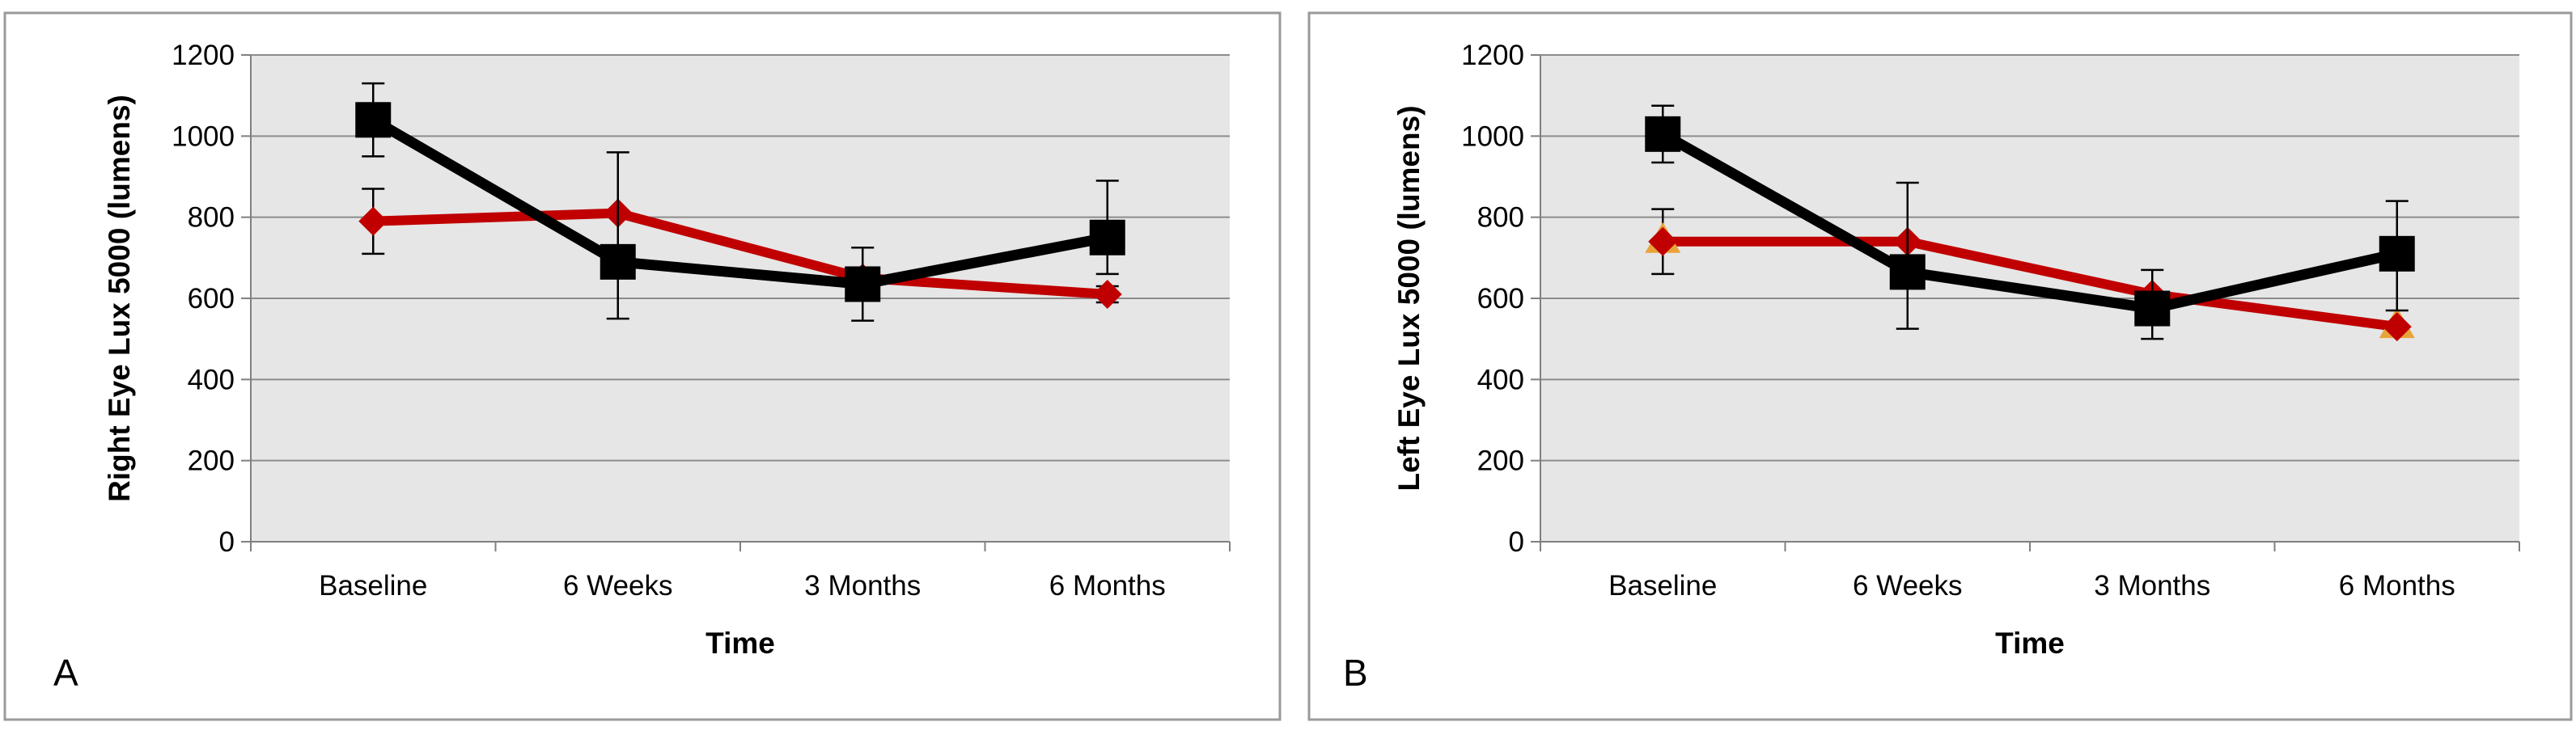 This screenshot has height=739, width=2576. I want to click on panel-b-series, so click(2030, 223).